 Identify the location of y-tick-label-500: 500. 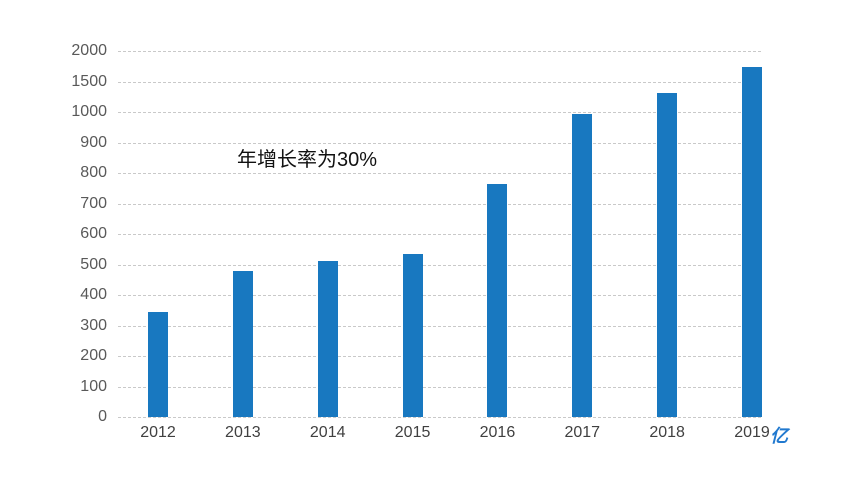
(93, 264).